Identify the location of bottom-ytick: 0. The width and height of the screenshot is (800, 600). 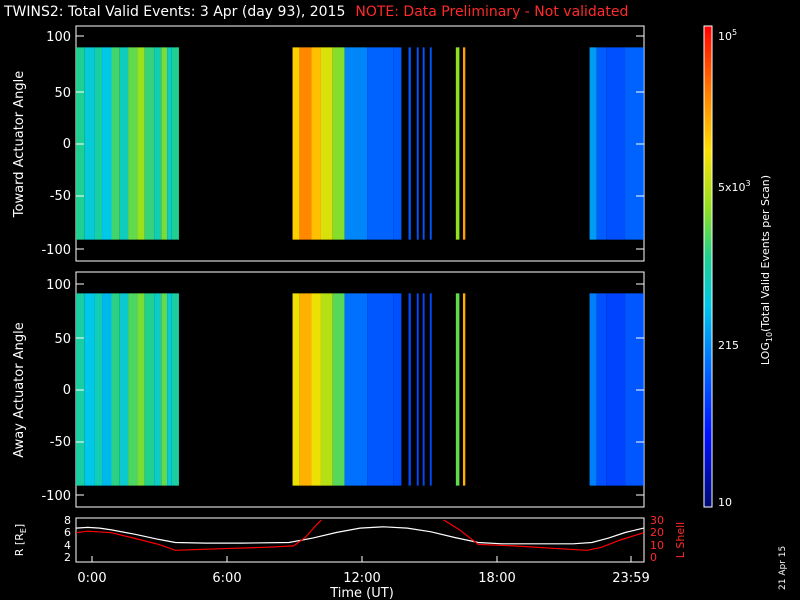
(67, 390).